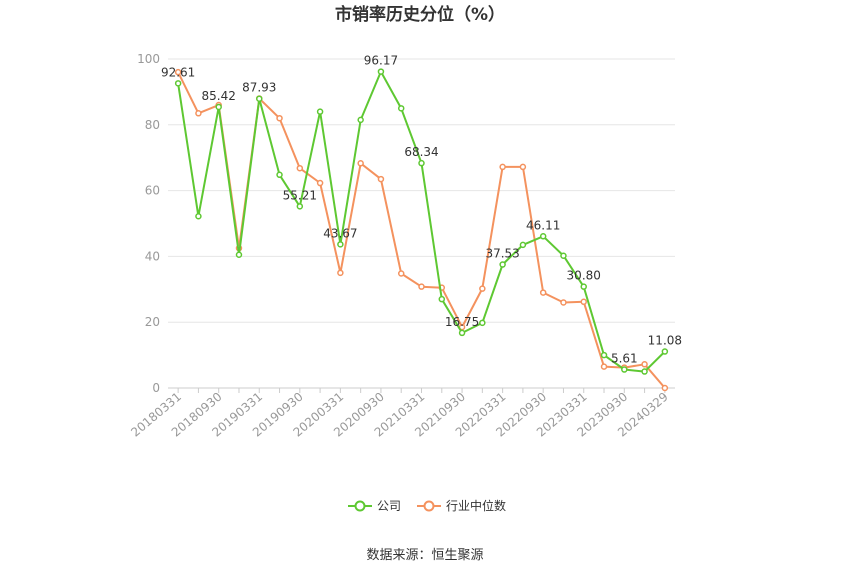 This screenshot has height=575, width=850. Describe the element at coordinates (543, 225) in the screenshot. I see `data-label: 46.11` at that location.